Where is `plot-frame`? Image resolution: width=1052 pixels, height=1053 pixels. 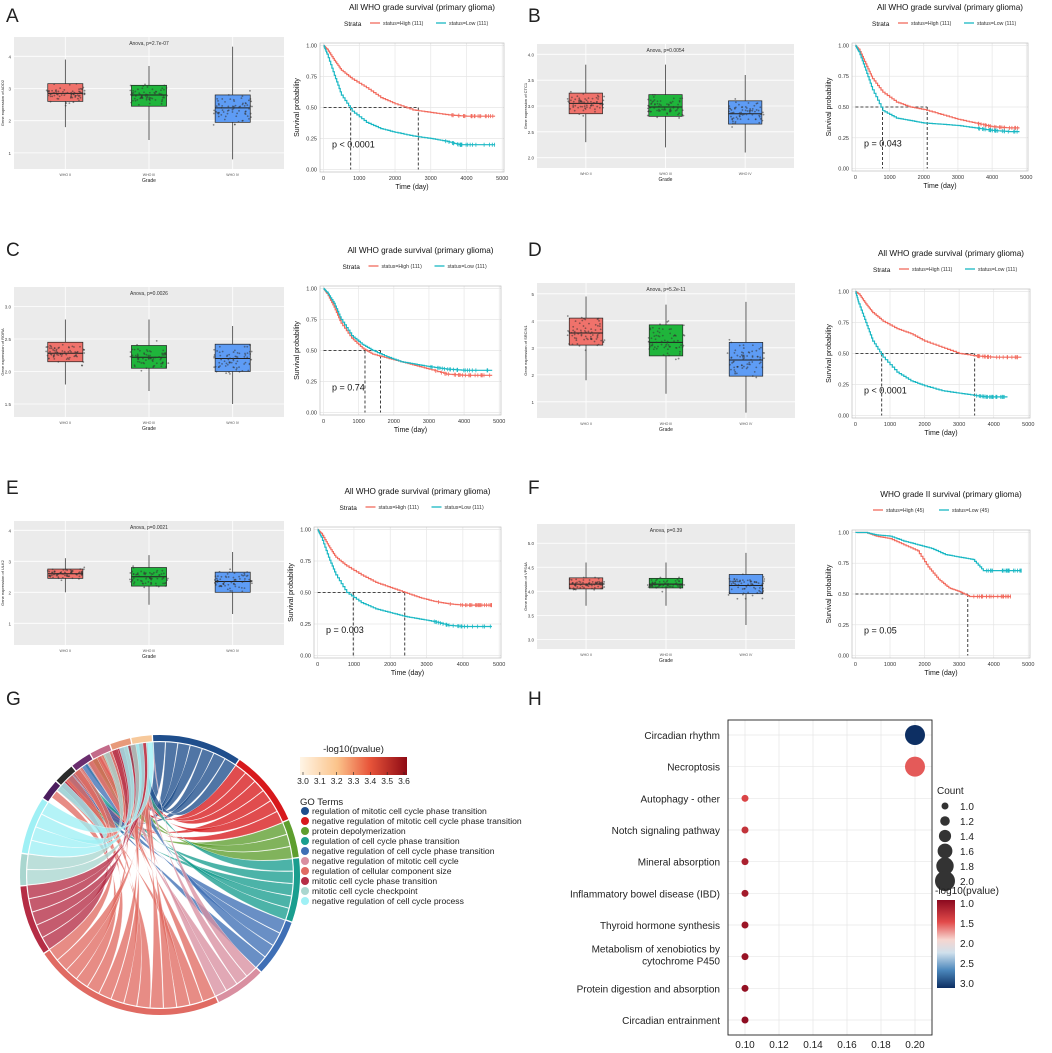
plot-frame is located at coordinates (412, 107).